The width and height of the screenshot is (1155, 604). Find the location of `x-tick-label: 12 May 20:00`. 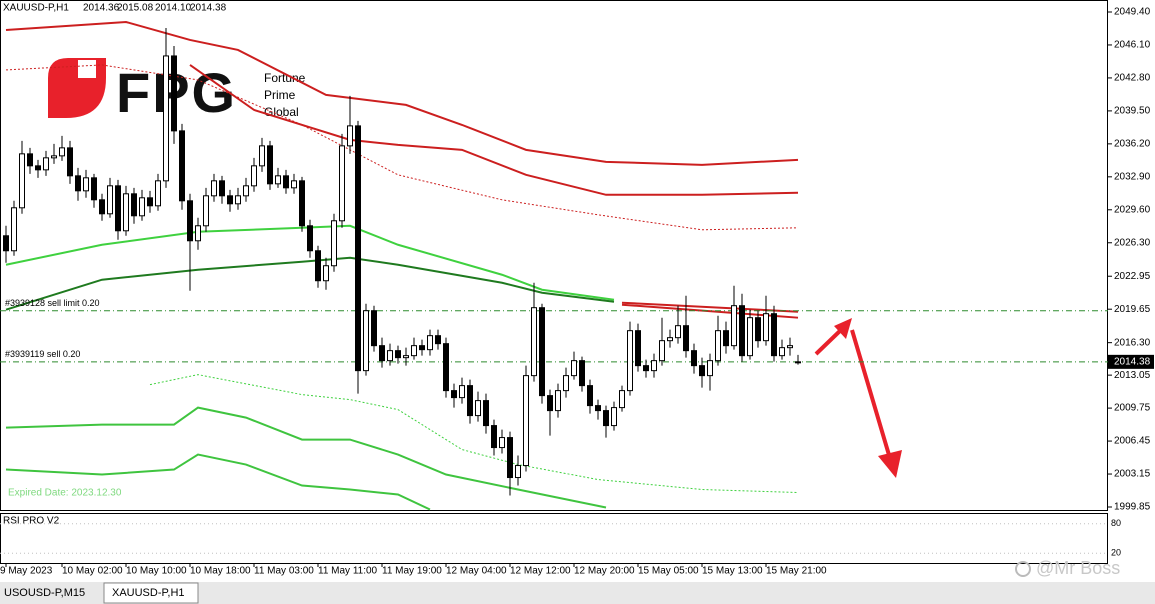

x-tick-label: 12 May 20:00 is located at coordinates (604, 571).